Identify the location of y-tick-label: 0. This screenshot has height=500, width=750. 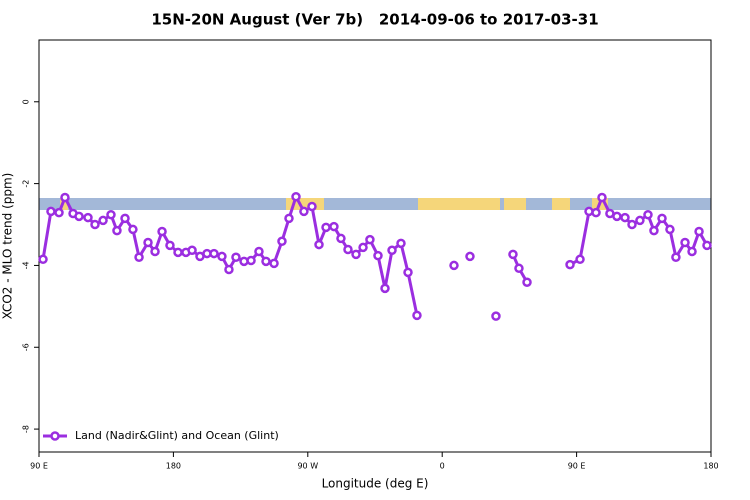
(26, 101).